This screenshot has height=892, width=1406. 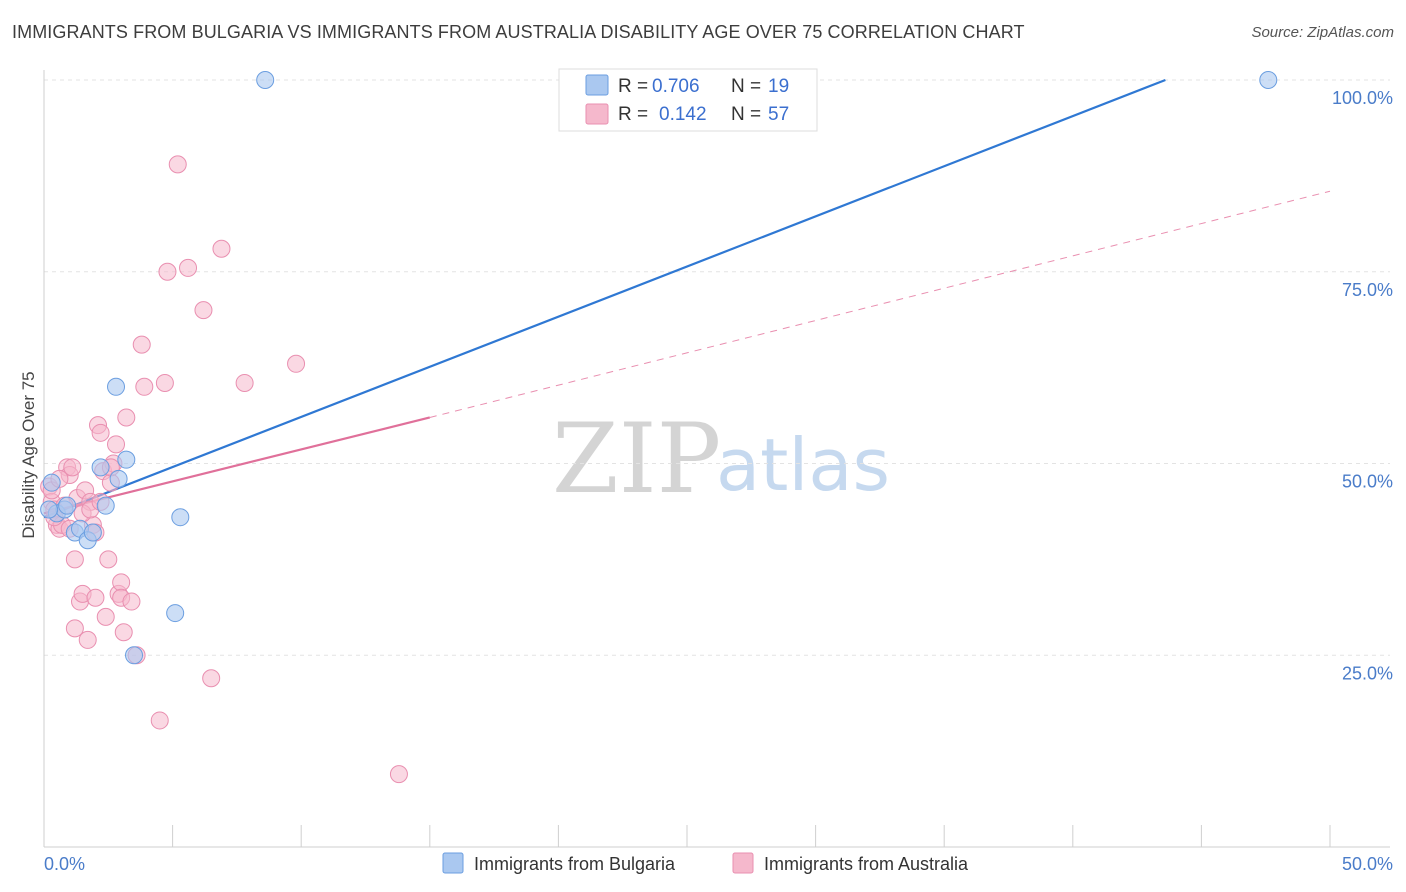 I want to click on legend-n-value-1: 19, so click(x=778, y=86).